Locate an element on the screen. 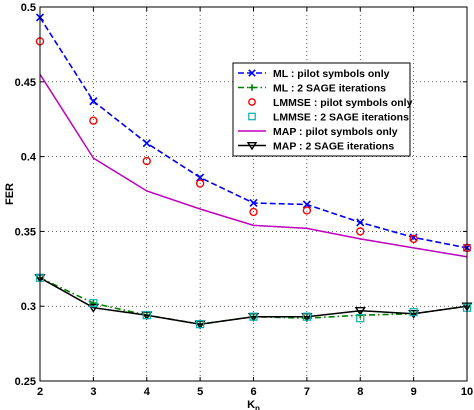 The height and width of the screenshot is (410, 474). legend-label: ML : 2 SAGE iterations is located at coordinates (329, 88).